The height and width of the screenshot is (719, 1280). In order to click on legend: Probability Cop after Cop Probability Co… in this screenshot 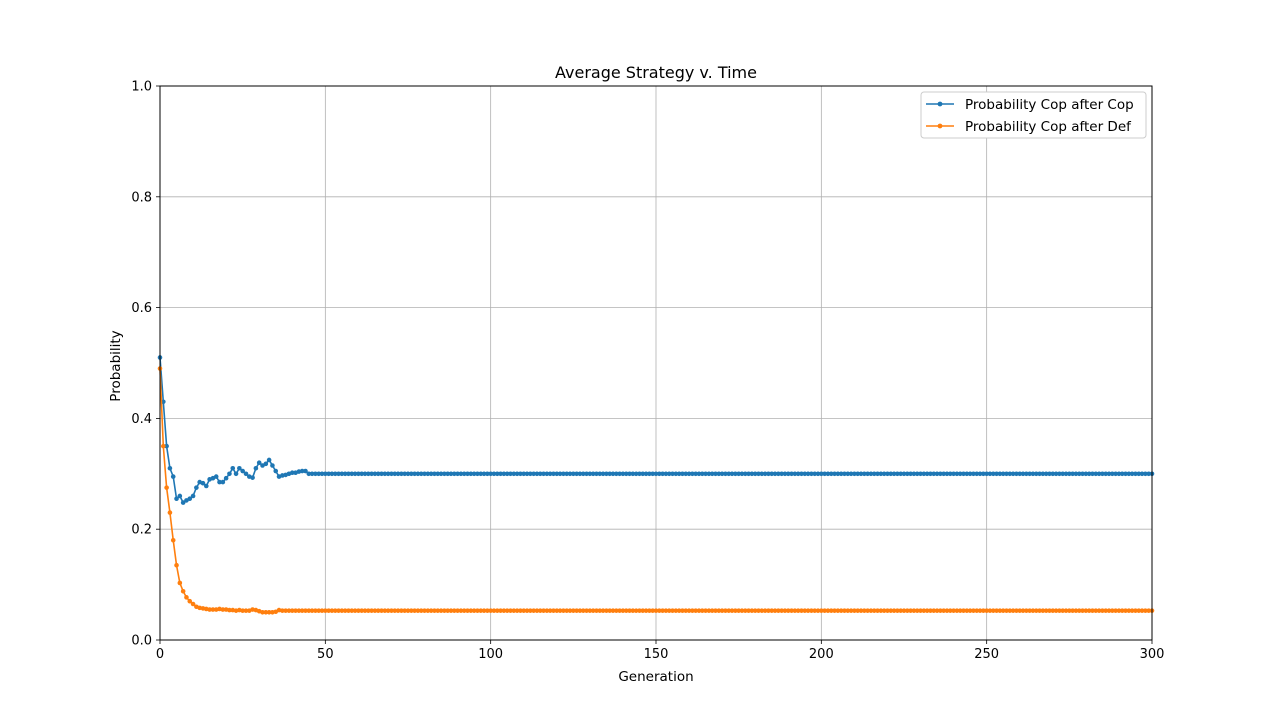, I will do `click(1033, 115)`.